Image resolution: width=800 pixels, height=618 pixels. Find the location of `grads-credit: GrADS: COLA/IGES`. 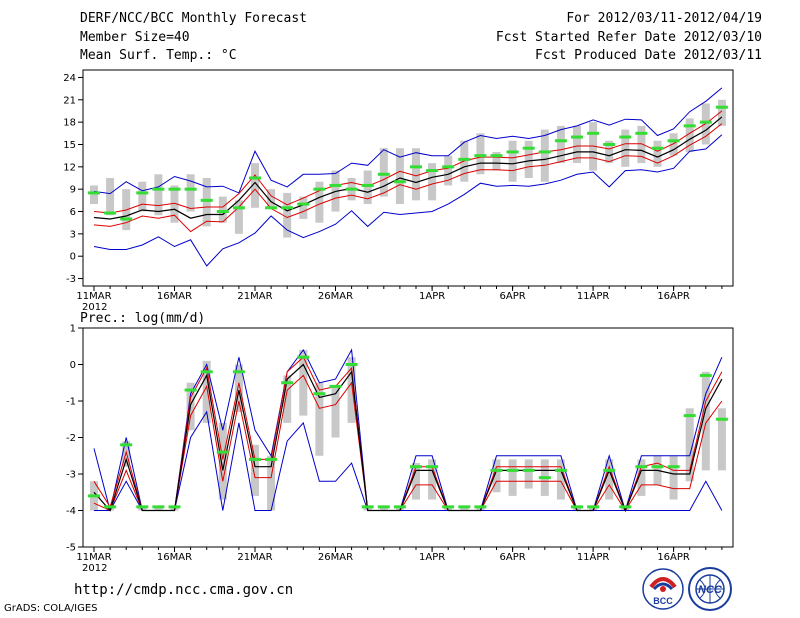

grads-credit: GrADS: COLA/IGES is located at coordinates (51, 608).